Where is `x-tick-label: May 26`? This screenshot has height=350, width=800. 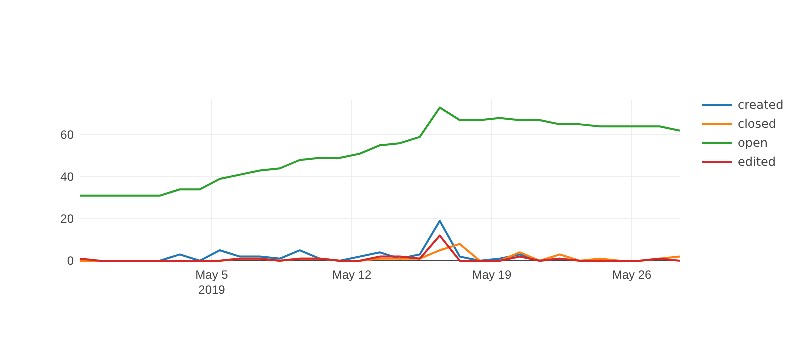 x-tick-label: May 26 is located at coordinates (632, 275).